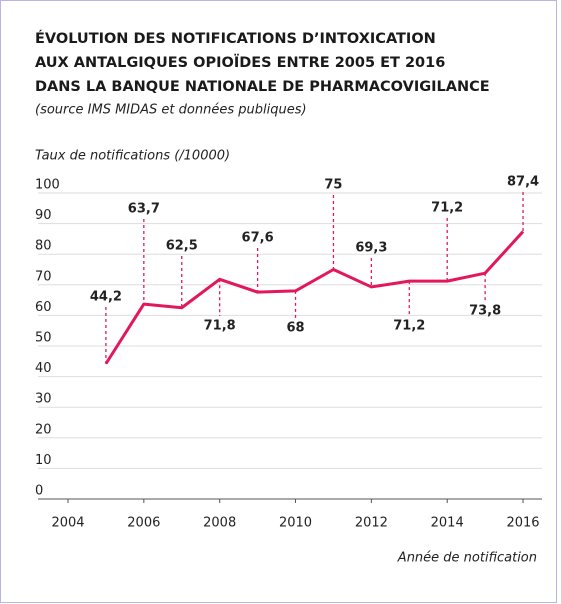 The height and width of the screenshot is (604, 561). I want to click on value-label: 69,3, so click(371, 248).